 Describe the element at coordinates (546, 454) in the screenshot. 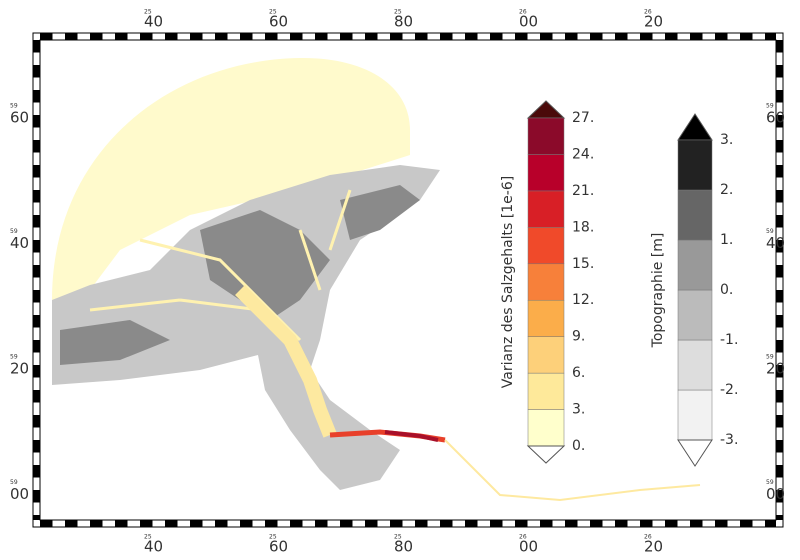

I see `colorbar-under` at that location.